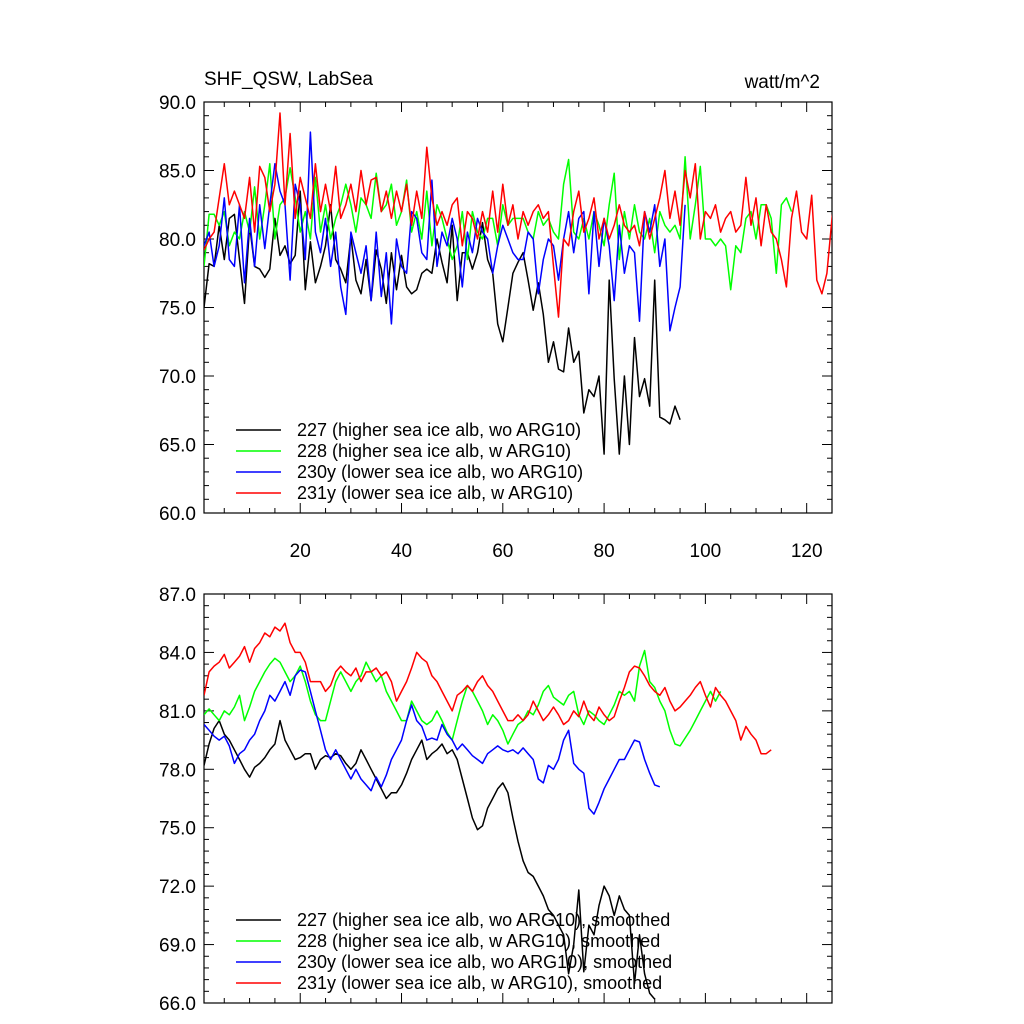 Image resolution: width=1024 pixels, height=1024 pixels. I want to click on x-tick-label: 20, so click(300, 551).